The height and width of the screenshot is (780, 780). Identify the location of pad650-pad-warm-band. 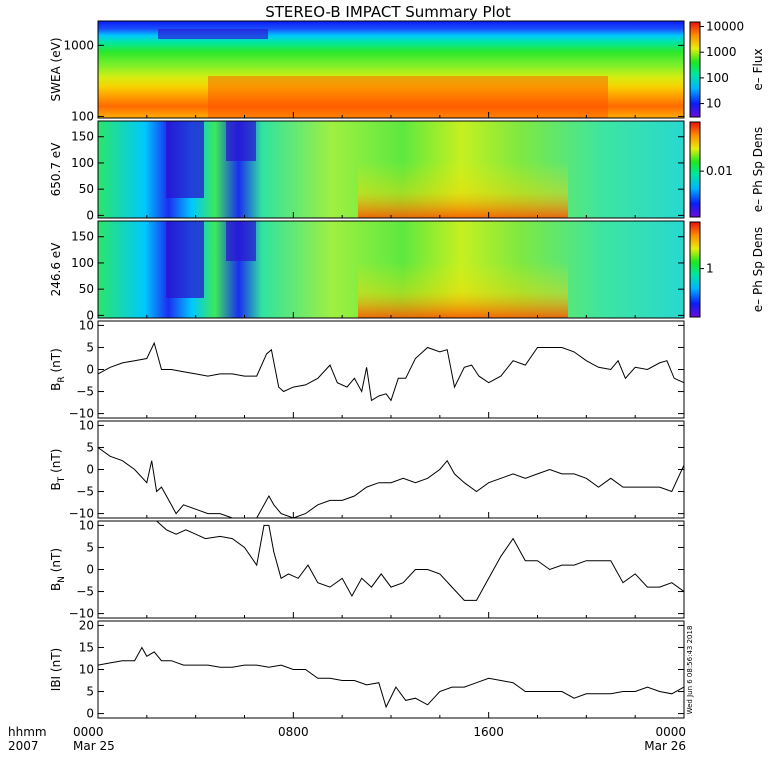
(463, 189).